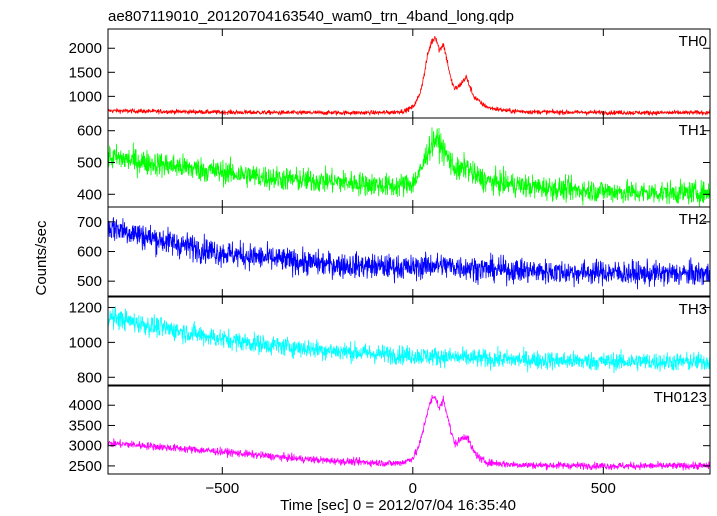  Describe the element at coordinates (693, 309) in the screenshot. I see `panel-label-th3: TH3` at that location.